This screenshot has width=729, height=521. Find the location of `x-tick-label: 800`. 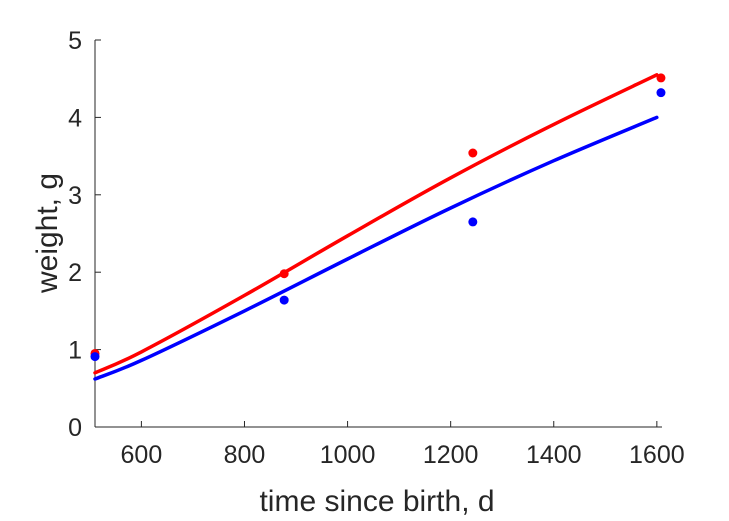

x-tick-label: 800 is located at coordinates (245, 455).